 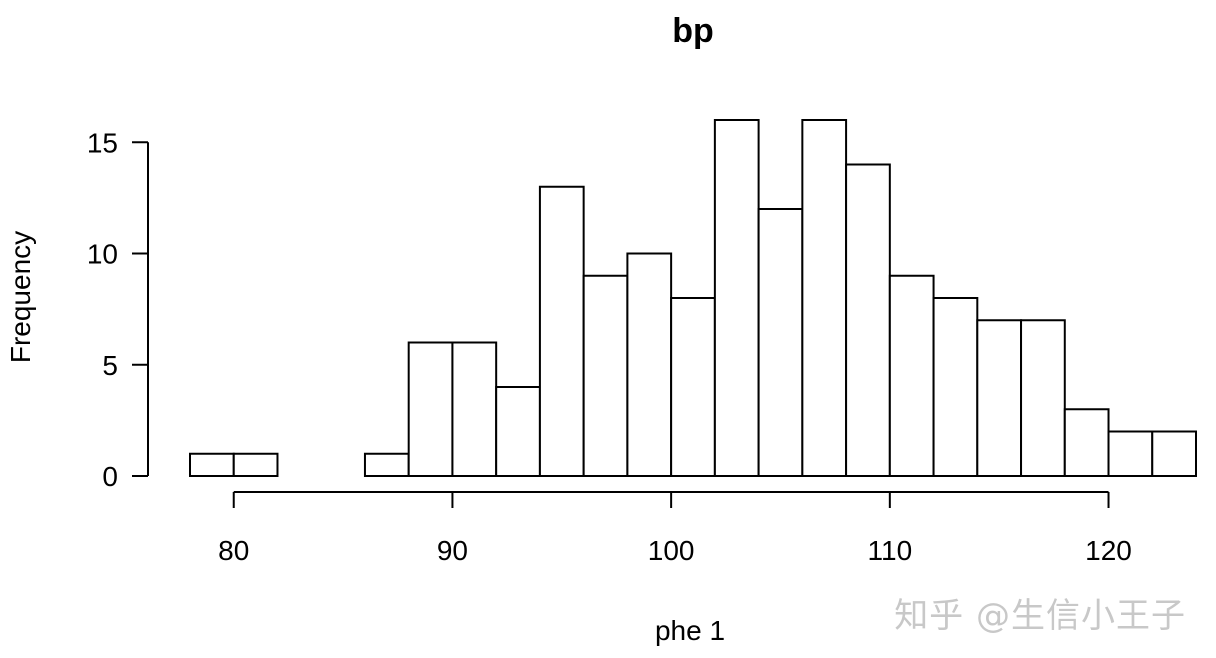 What do you see at coordinates (675, 528) in the screenshot?
I see `x-axis: 80 90 100 110 120` at bounding box center [675, 528].